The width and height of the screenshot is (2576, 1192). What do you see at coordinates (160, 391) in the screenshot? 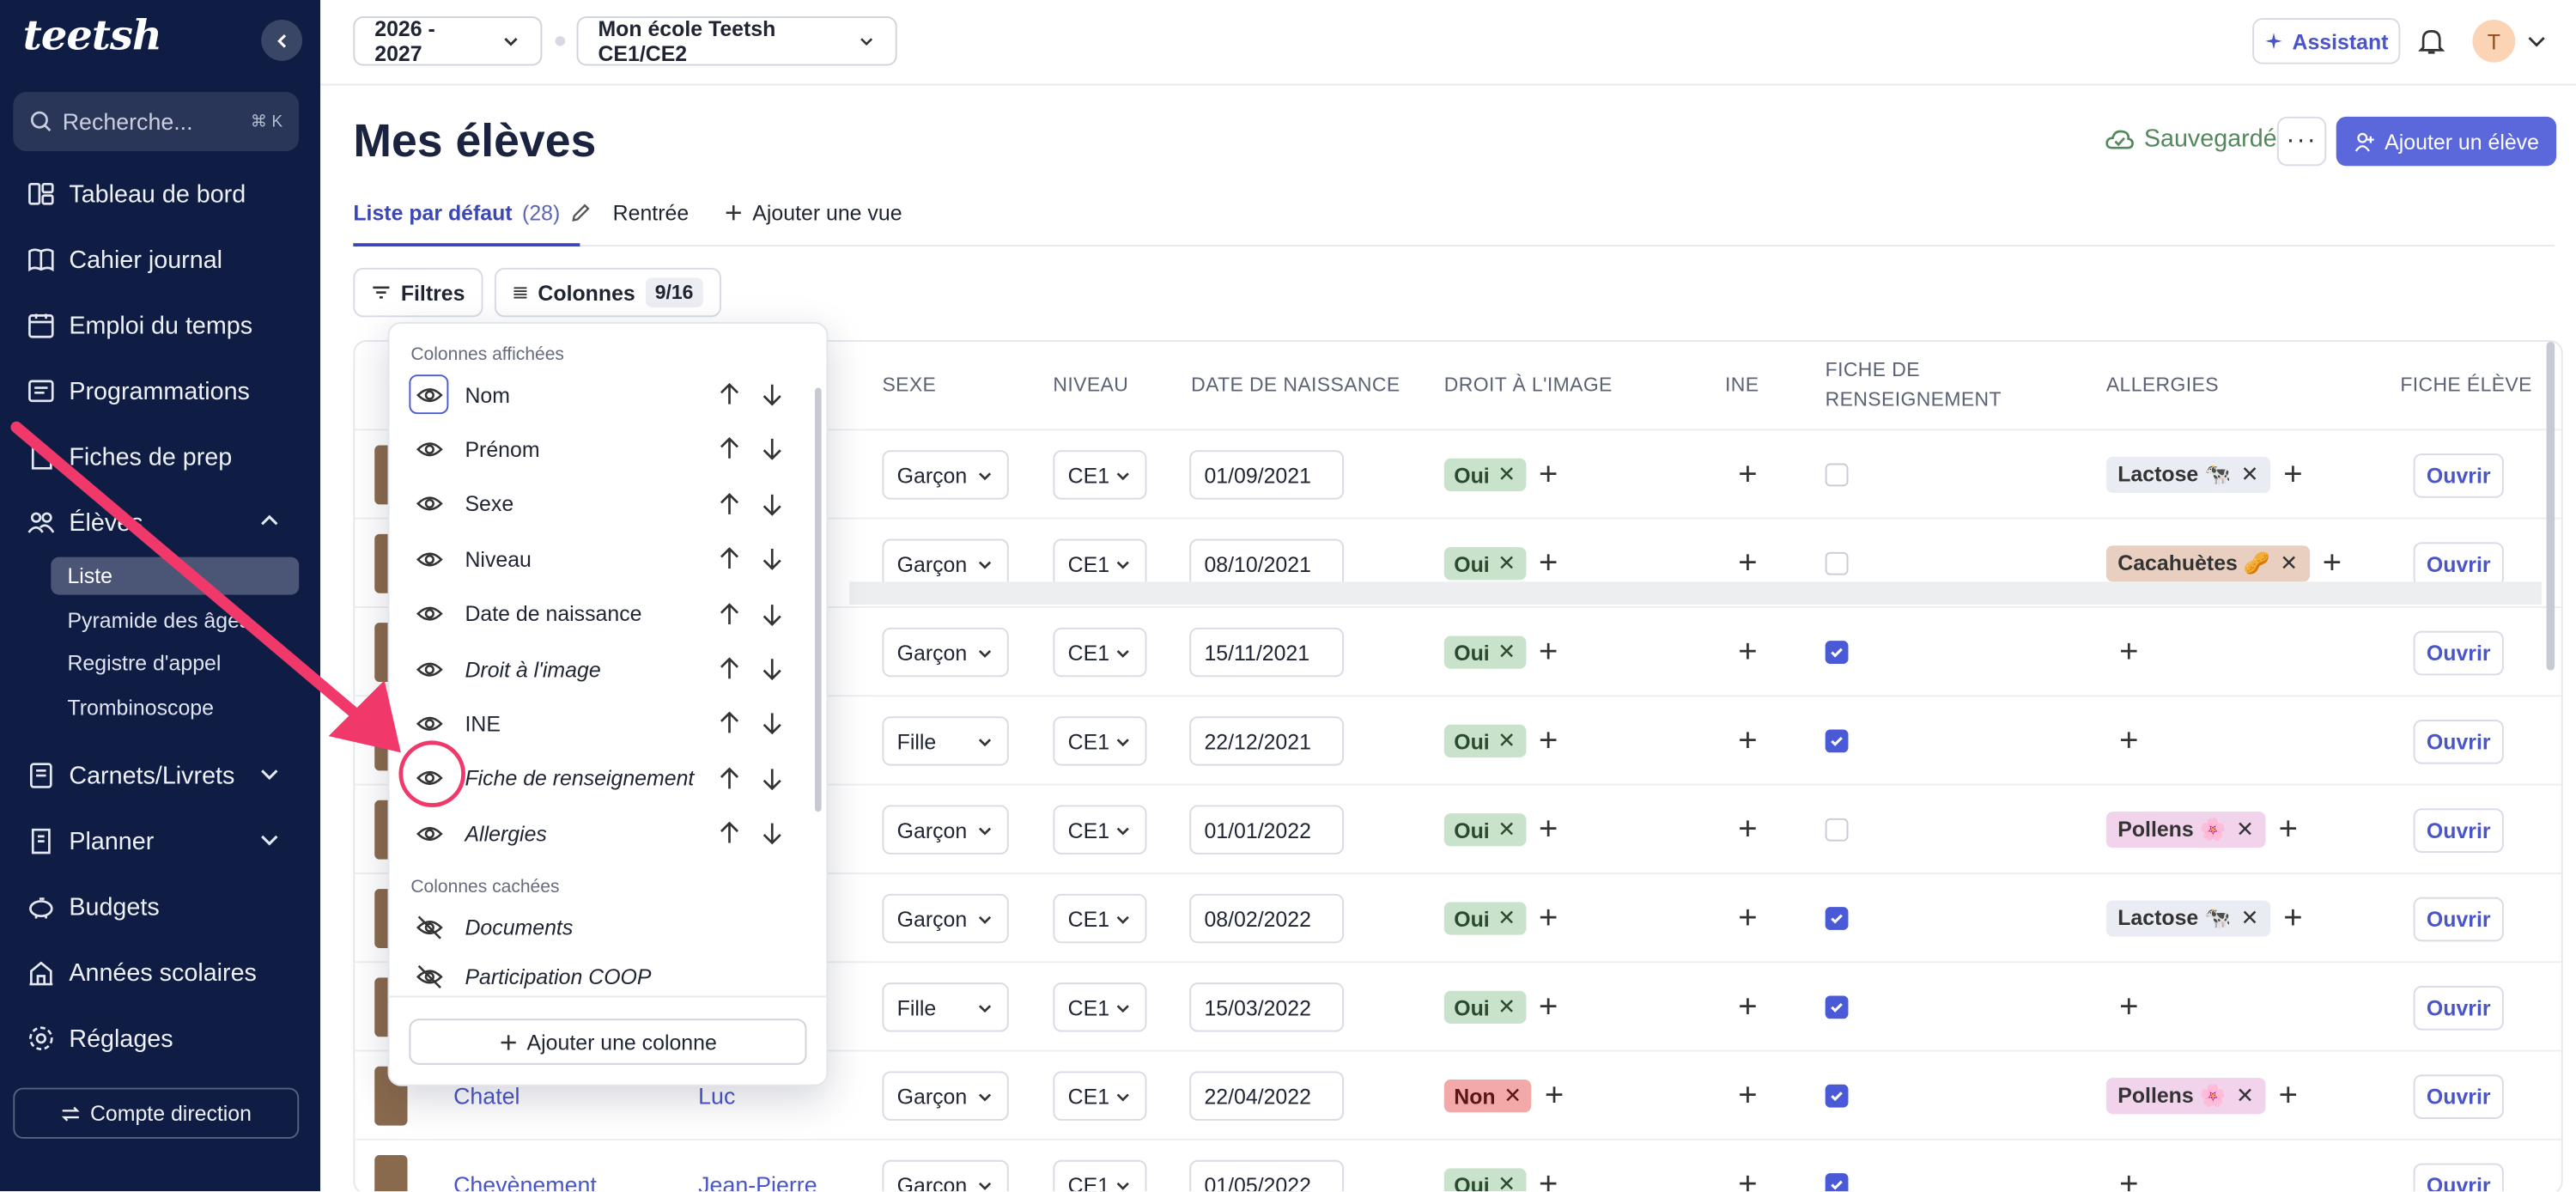
I see `sidebar-item-programmations: Programmations` at bounding box center [160, 391].